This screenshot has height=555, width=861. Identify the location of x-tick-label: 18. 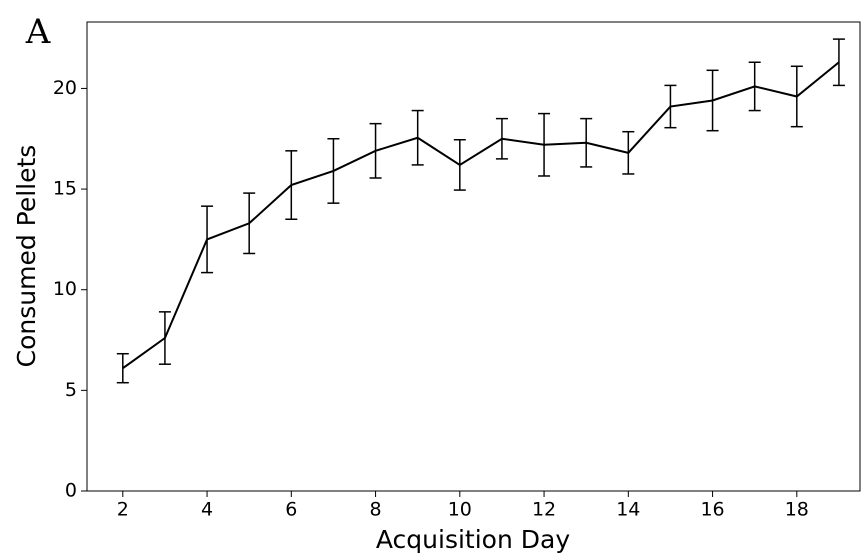
(797, 510).